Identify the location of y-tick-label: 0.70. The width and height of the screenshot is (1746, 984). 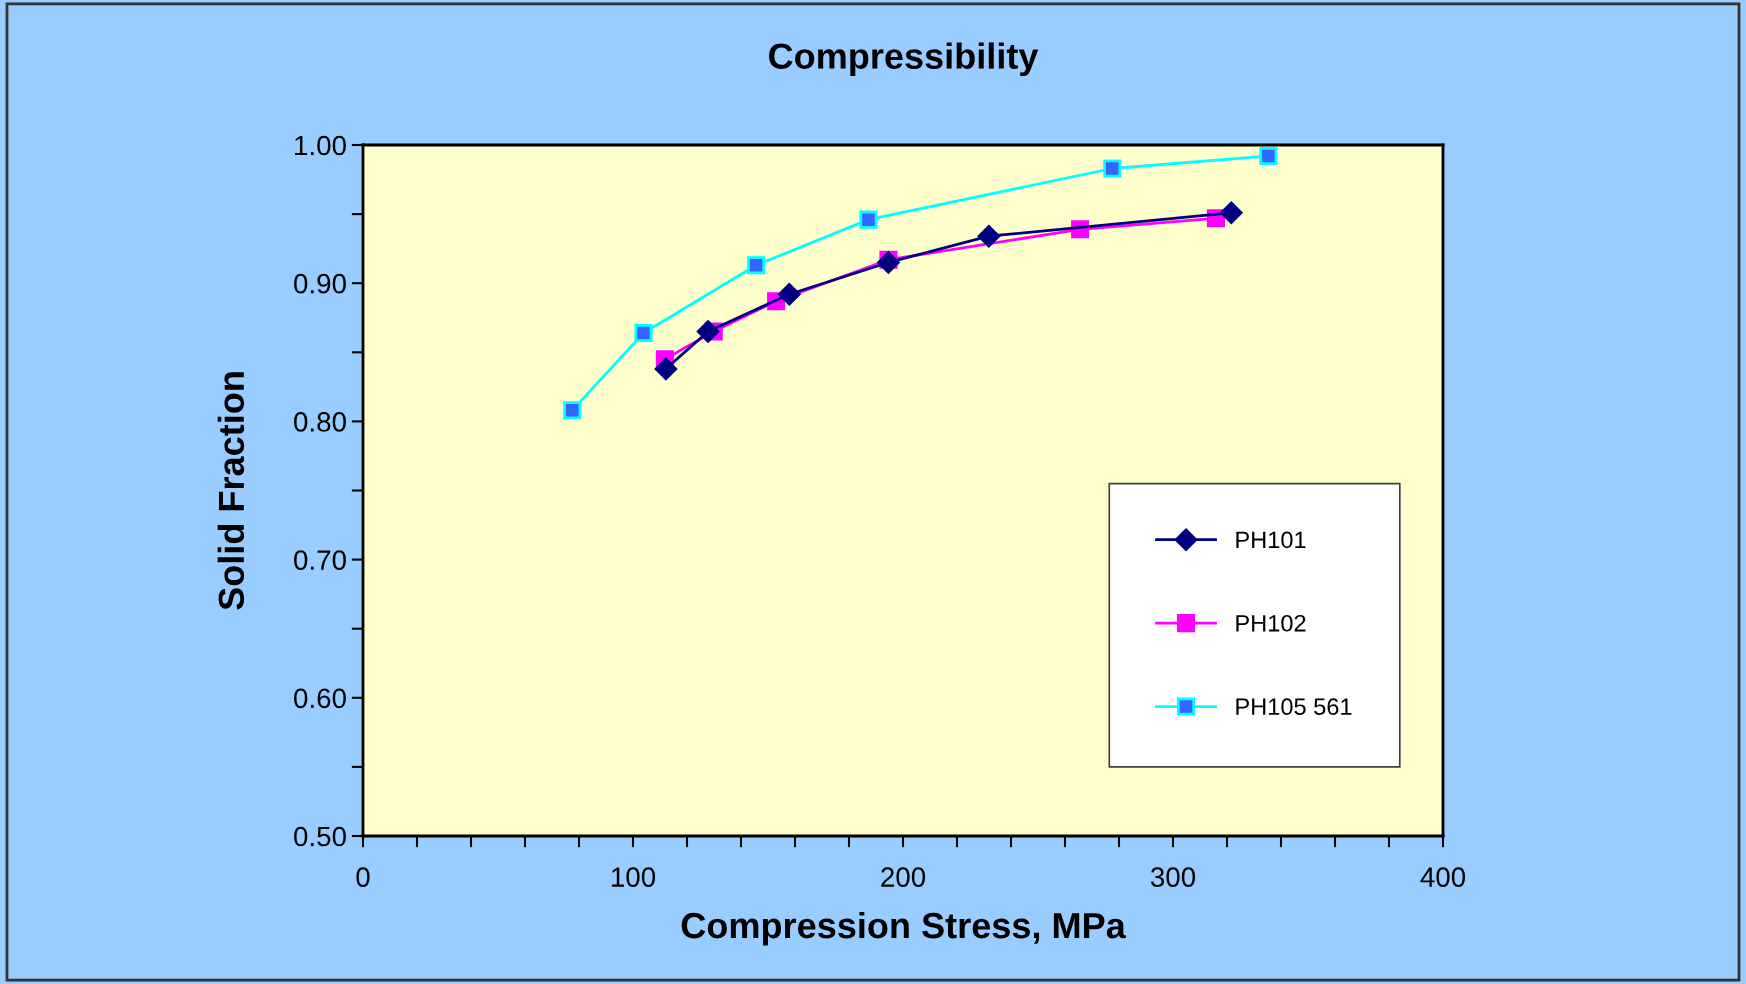
(320, 560).